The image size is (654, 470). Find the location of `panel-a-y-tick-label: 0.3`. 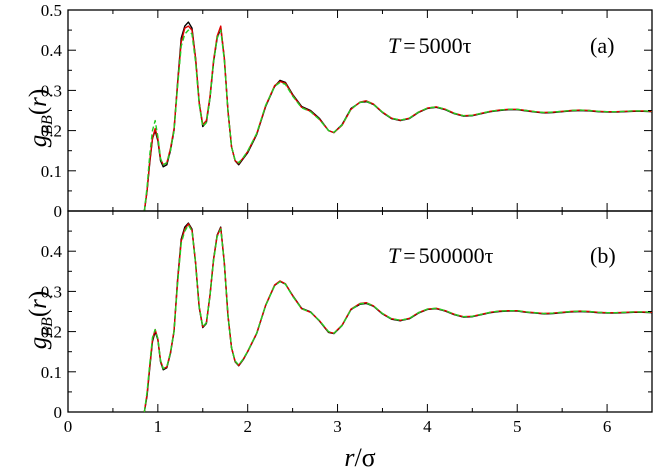

panel-a-y-tick-label: 0.3 is located at coordinates (51, 90).